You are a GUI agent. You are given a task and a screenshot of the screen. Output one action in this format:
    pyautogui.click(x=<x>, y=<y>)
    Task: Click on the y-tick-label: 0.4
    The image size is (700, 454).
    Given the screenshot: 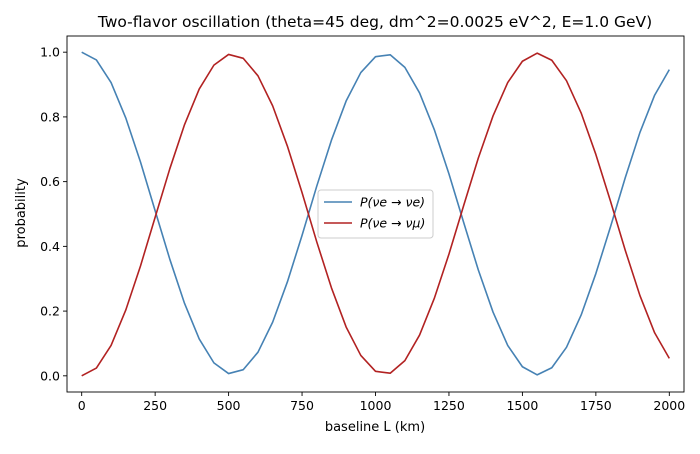 What is the action you would take?
    pyautogui.click(x=50, y=246)
    